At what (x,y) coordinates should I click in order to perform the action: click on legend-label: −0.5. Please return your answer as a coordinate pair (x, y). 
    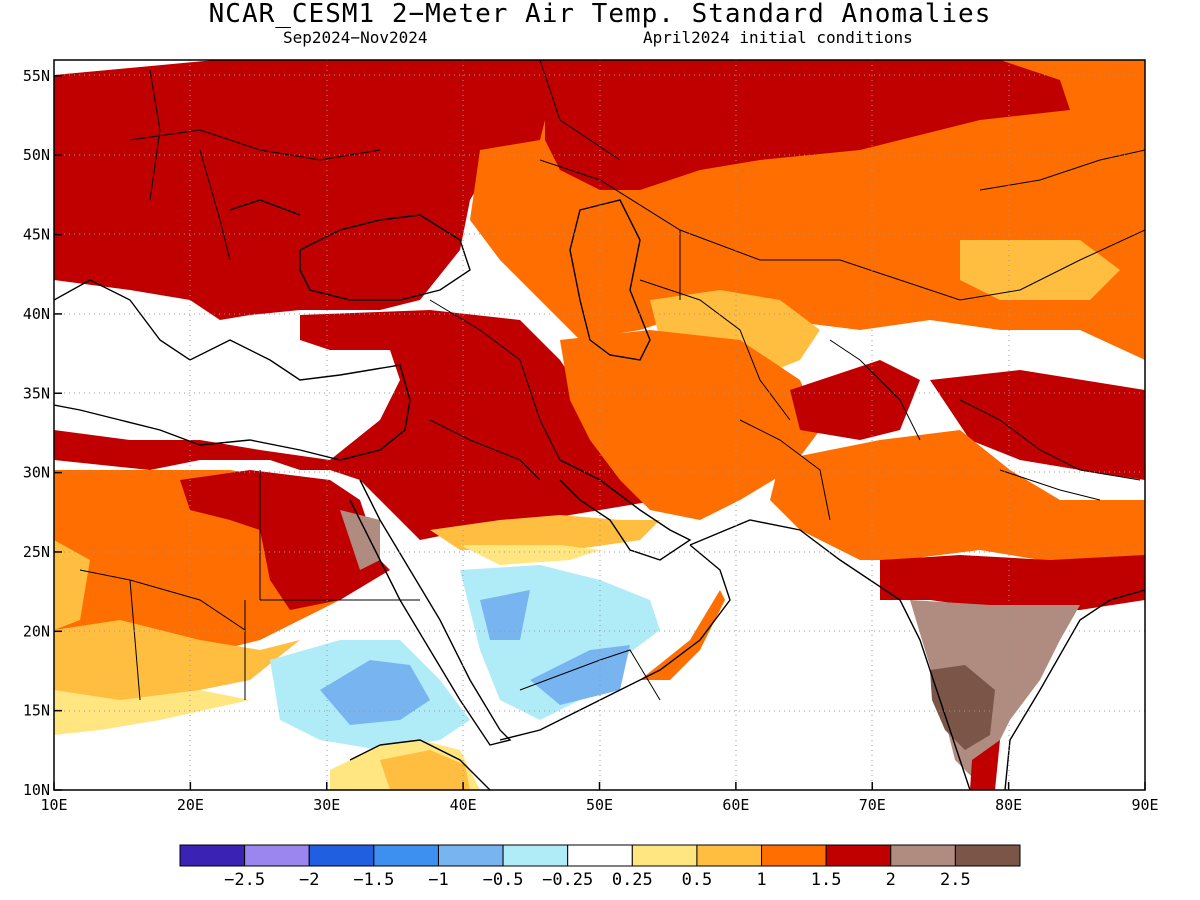
    Looking at the image, I should click on (503, 880).